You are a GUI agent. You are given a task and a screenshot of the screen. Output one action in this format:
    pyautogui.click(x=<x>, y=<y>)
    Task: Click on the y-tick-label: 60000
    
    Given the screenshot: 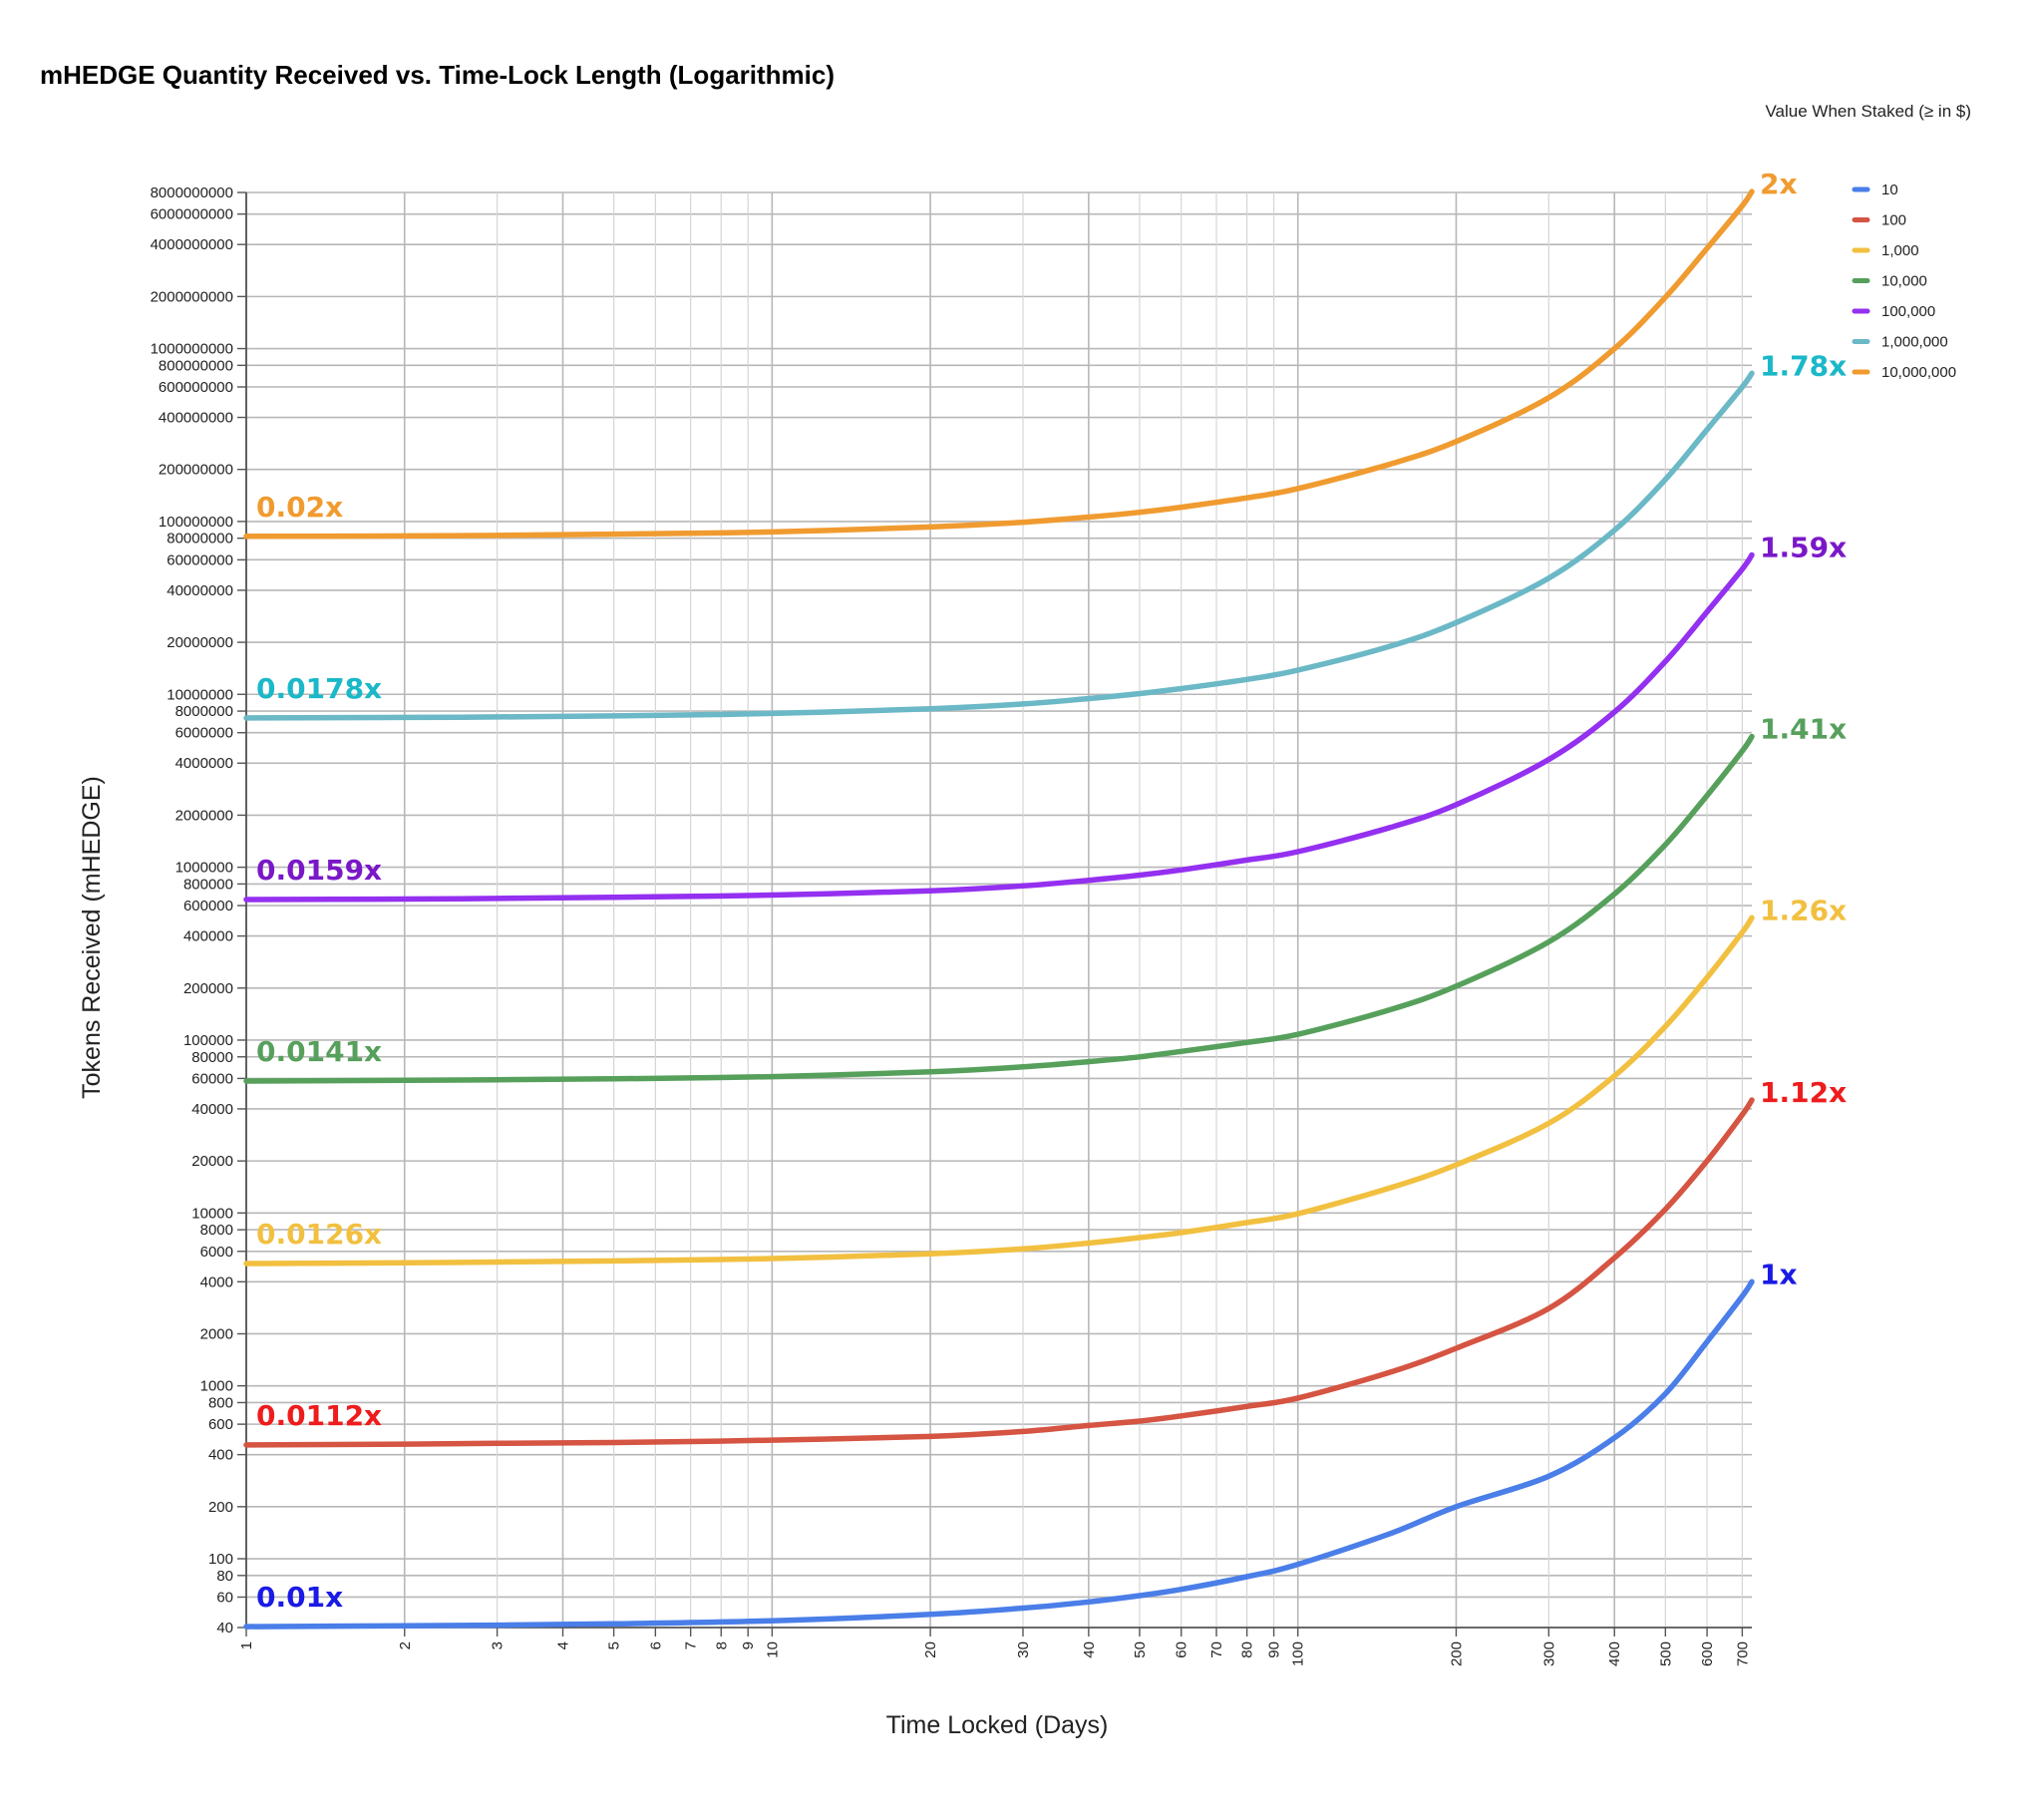 What is the action you would take?
    pyautogui.click(x=212, y=1078)
    